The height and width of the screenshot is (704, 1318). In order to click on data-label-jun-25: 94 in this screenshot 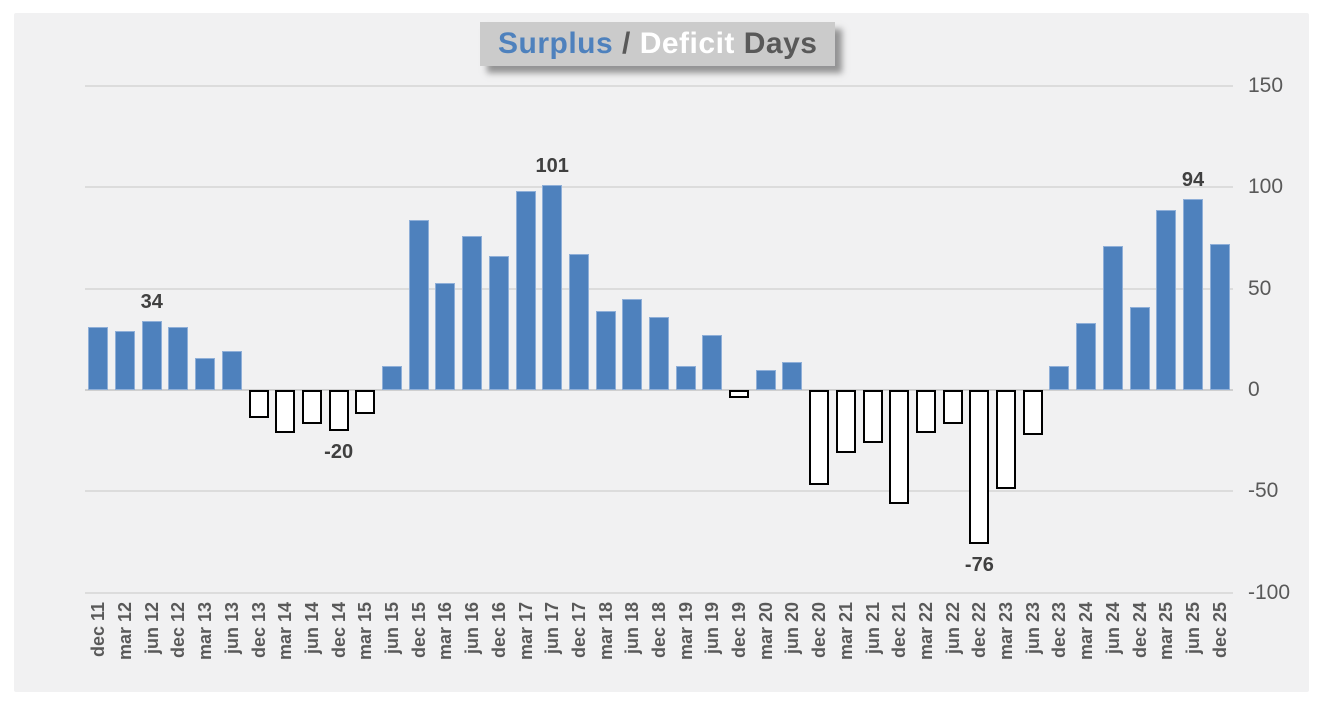, I will do `click(1193, 180)`.